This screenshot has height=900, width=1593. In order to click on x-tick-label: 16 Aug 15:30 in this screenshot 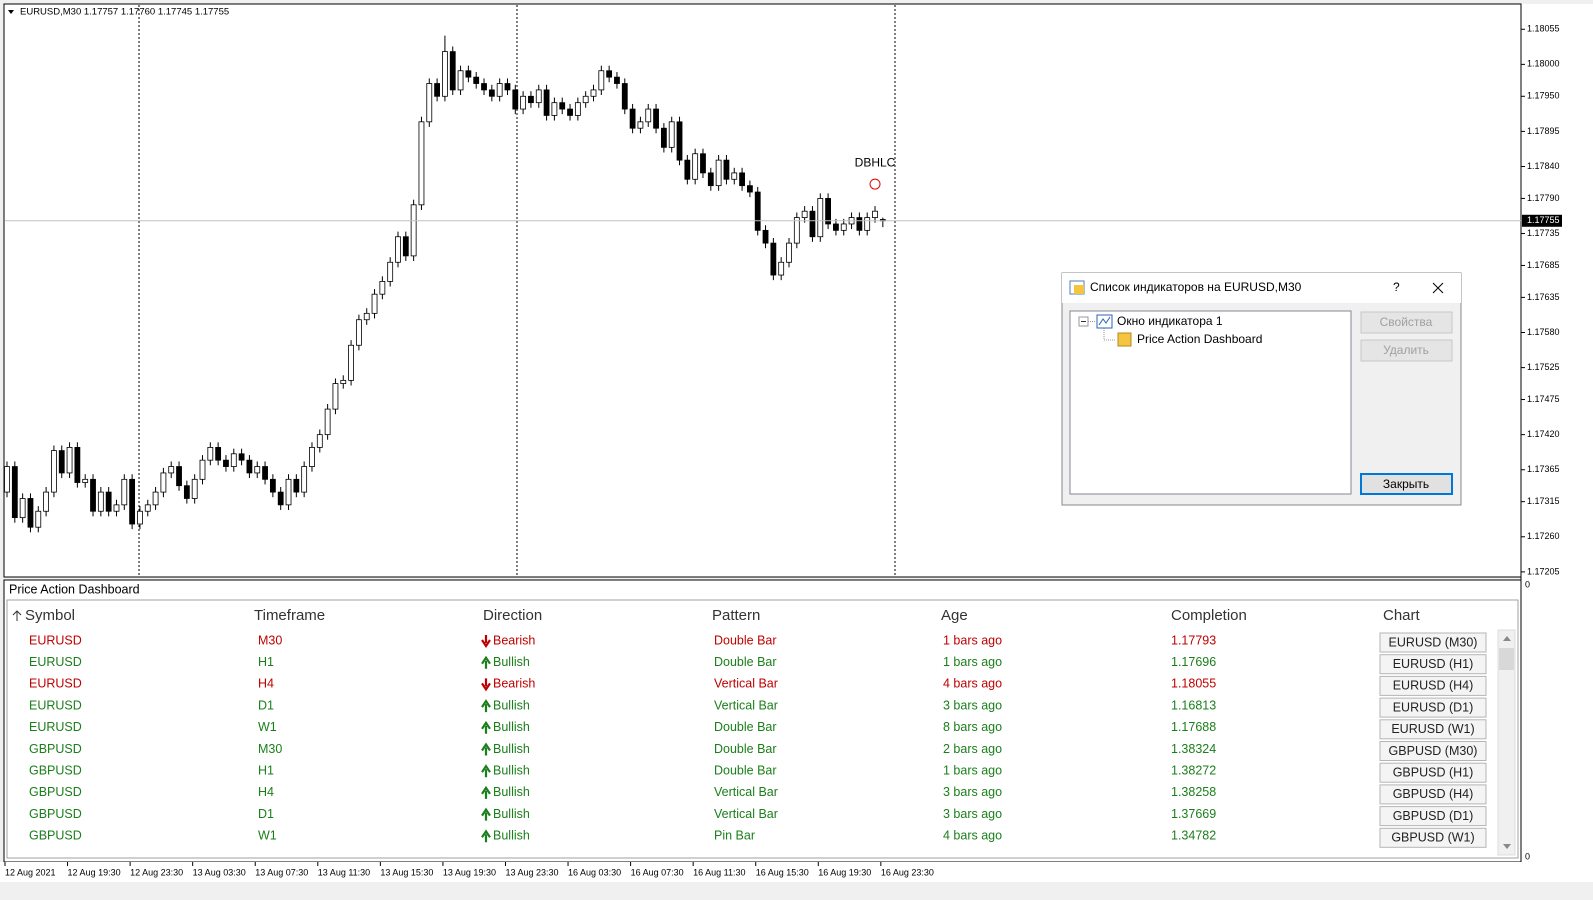, I will do `click(782, 872)`.